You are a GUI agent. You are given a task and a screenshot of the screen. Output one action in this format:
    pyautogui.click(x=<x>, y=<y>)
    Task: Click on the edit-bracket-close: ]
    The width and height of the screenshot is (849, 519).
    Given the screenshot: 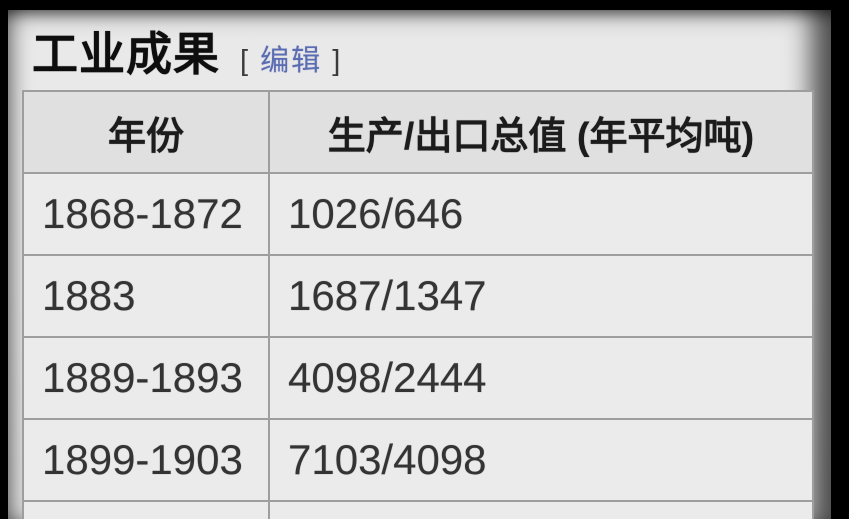 What is the action you would take?
    pyautogui.click(x=337, y=61)
    